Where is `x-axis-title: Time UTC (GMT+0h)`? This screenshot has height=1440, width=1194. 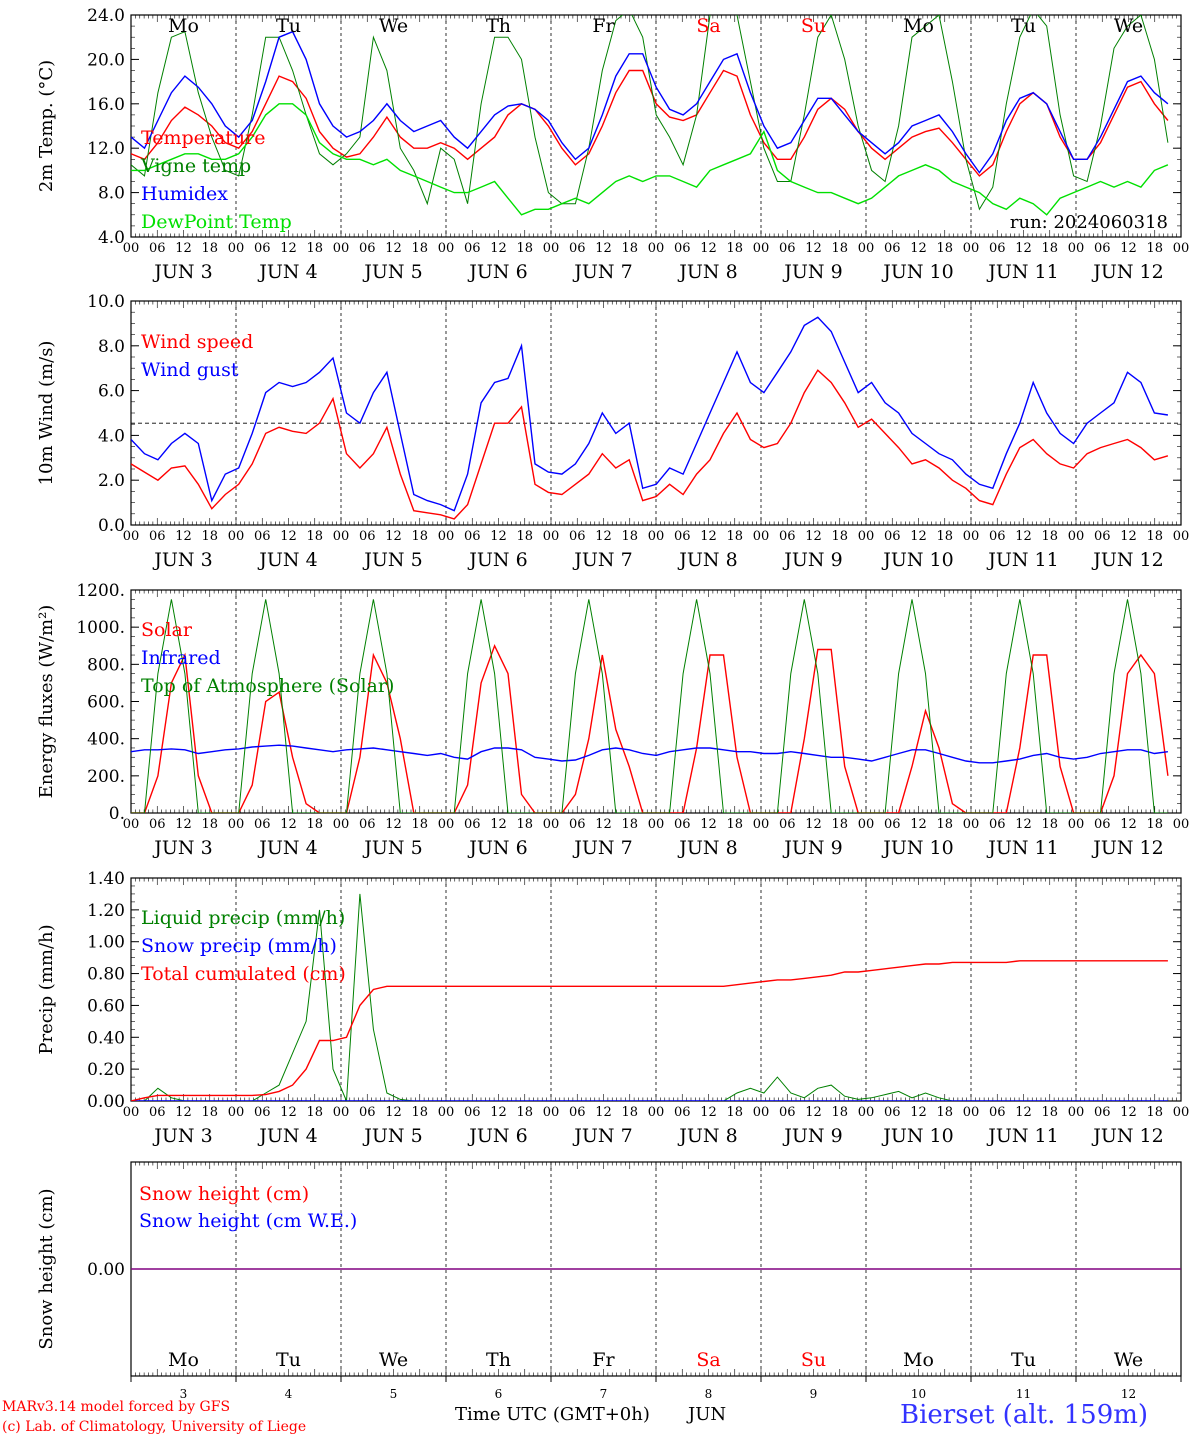
x-axis-title: Time UTC (GMT+0h) is located at coordinates (552, 1414).